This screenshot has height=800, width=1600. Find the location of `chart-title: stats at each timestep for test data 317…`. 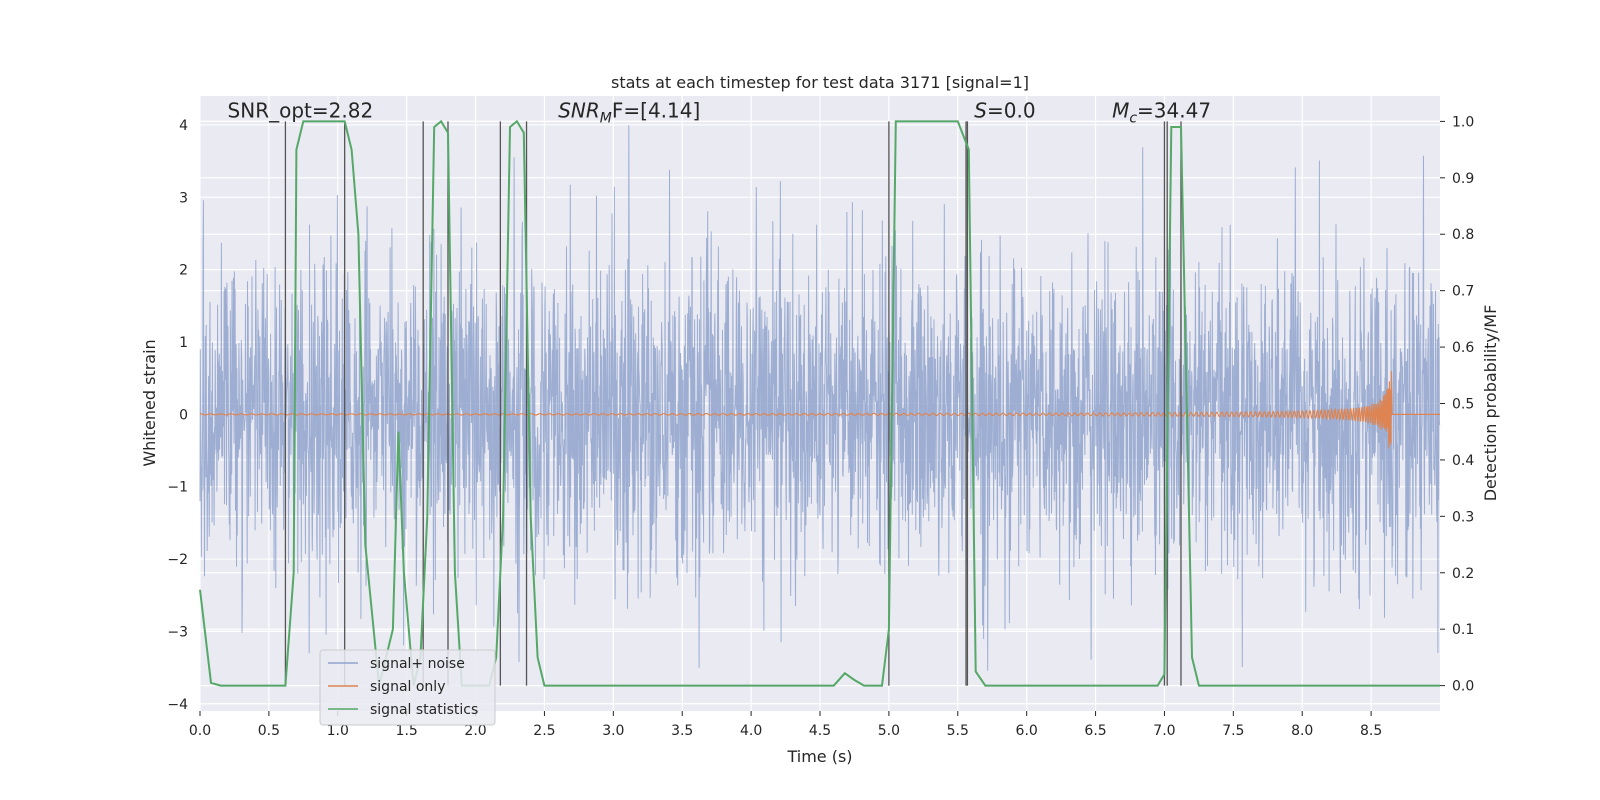

chart-title: stats at each timestep for test data 317… is located at coordinates (820, 82).